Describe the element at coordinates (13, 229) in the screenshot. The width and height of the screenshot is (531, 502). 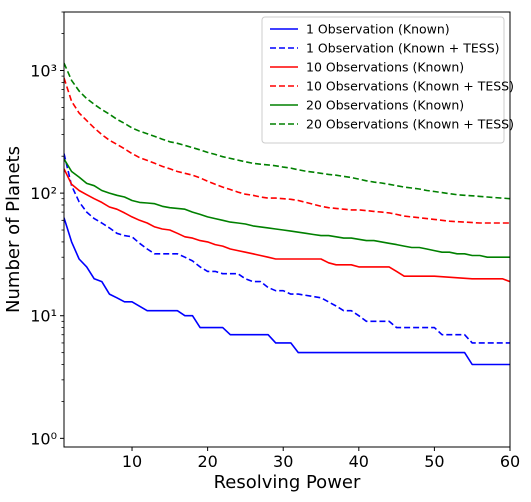
I see `y-axis-label: Number of Planets` at that location.